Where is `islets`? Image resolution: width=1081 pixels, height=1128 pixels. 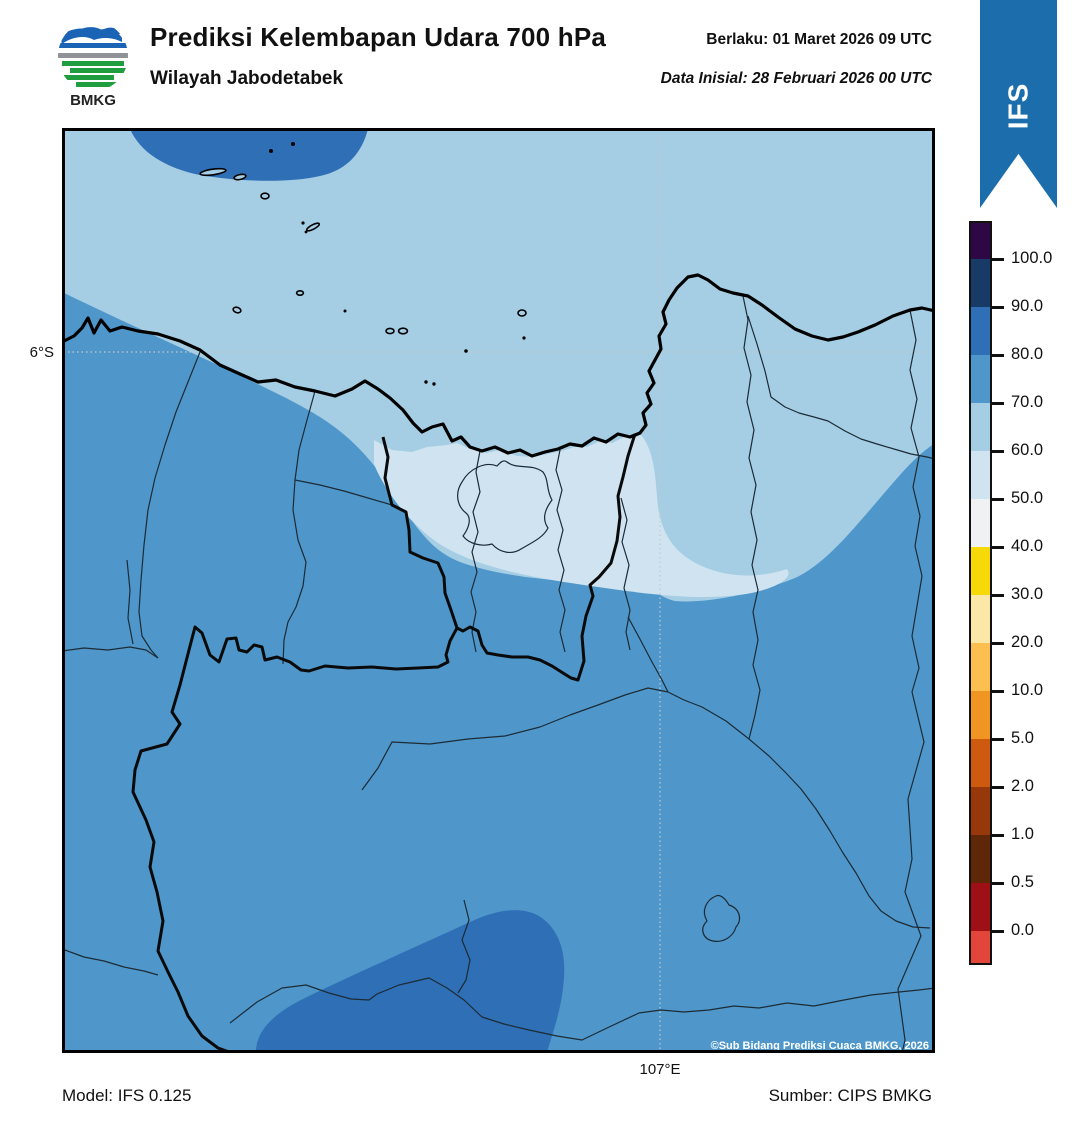 islets is located at coordinates (397, 264).